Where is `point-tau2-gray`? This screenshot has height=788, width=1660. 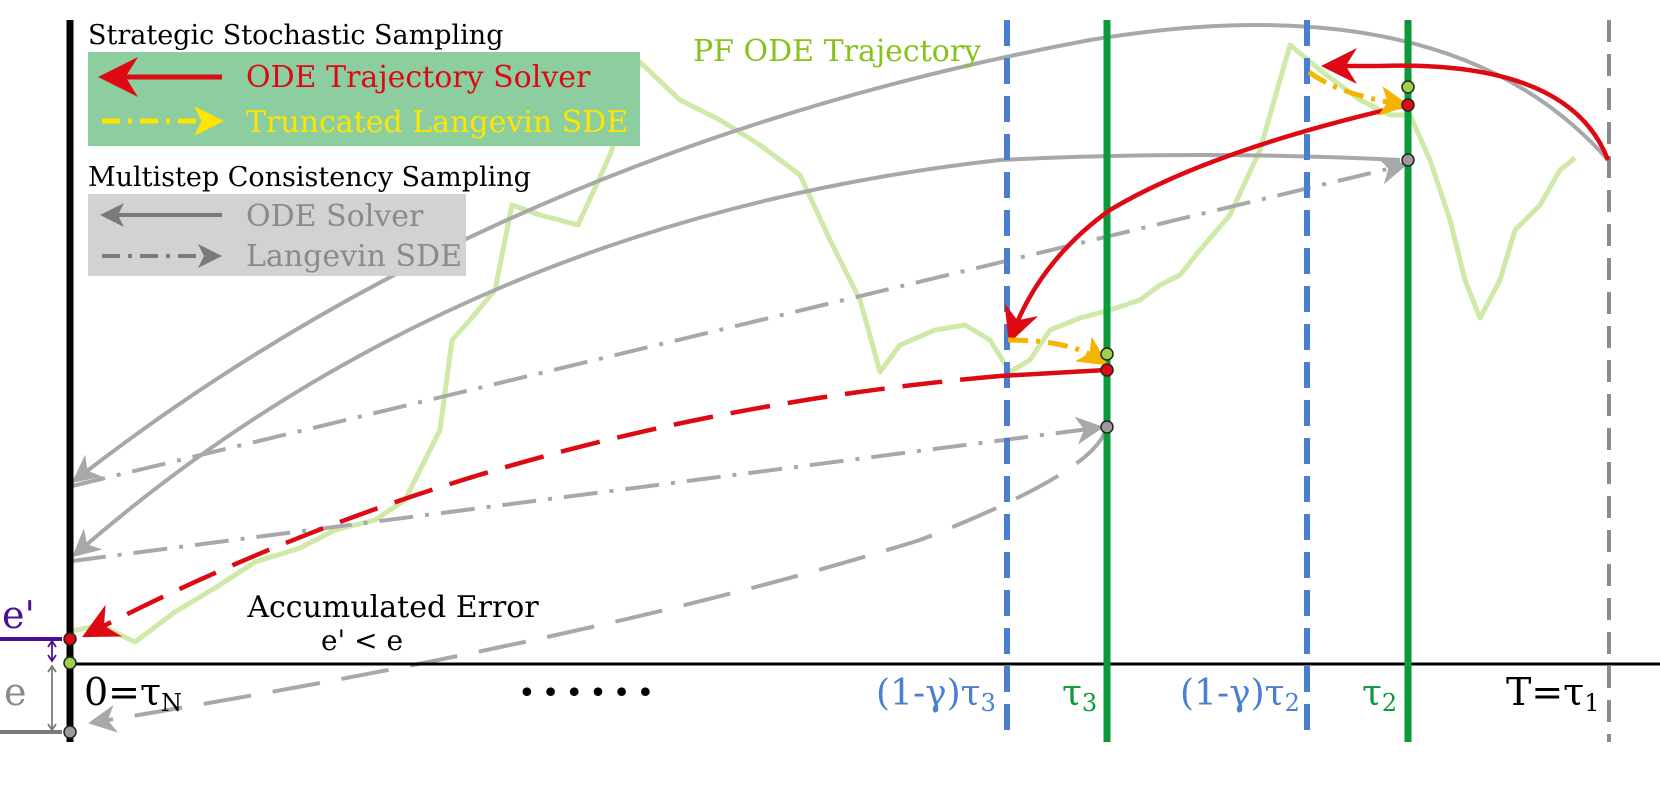
point-tau2-gray is located at coordinates (1408, 160).